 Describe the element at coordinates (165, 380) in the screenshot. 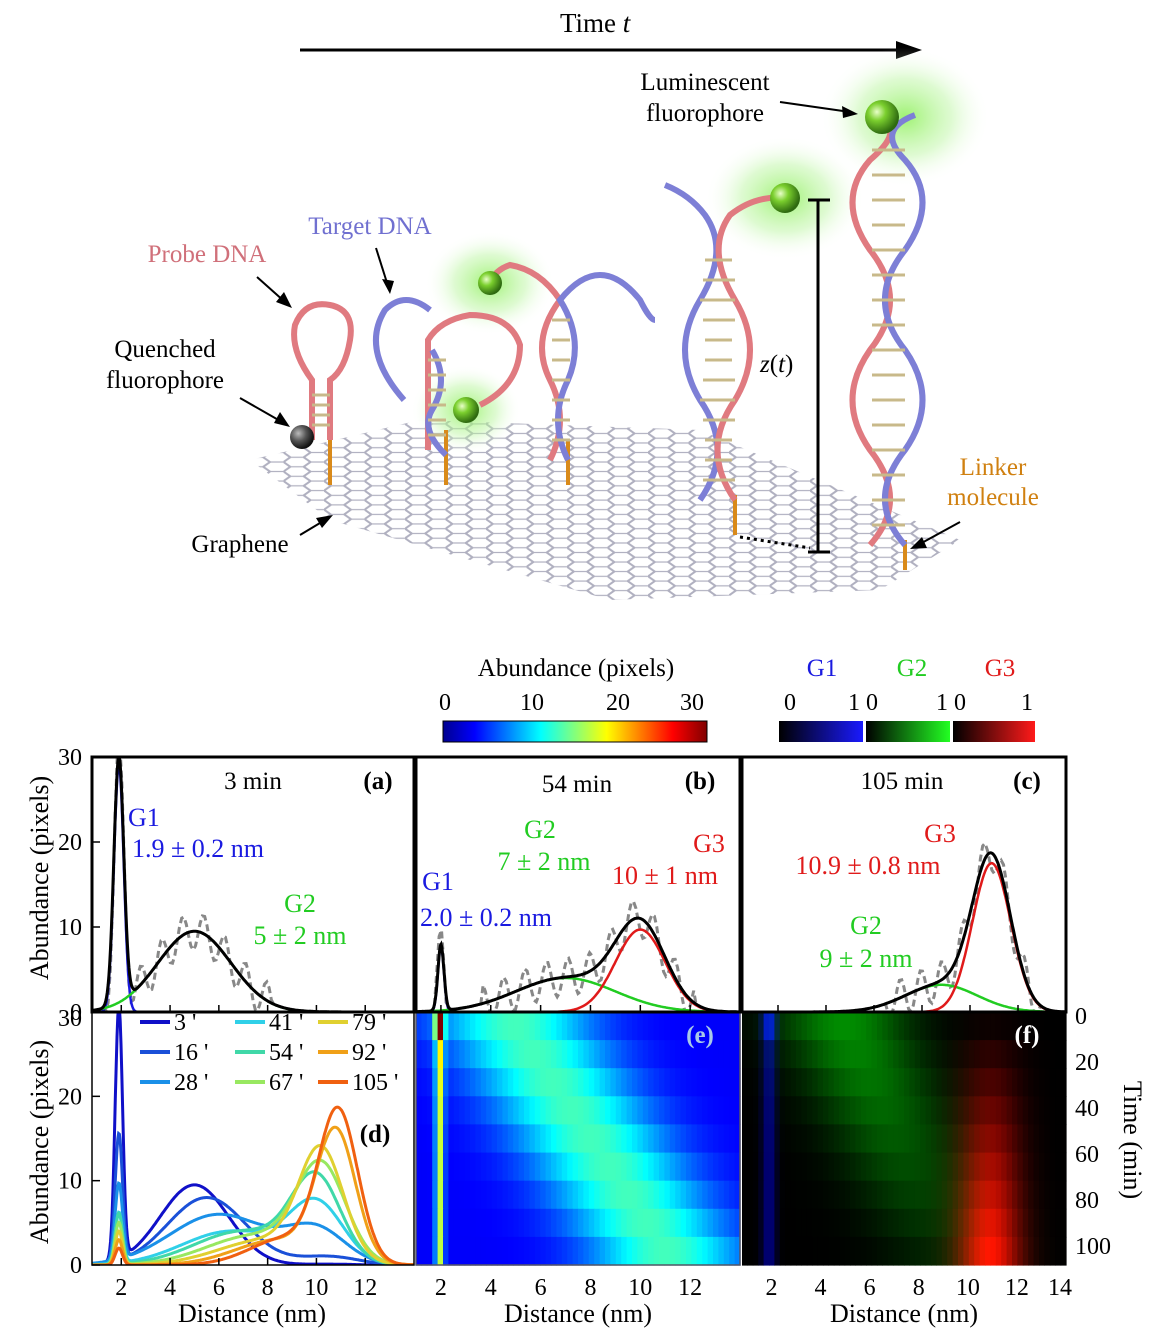

I see `quenched-label-2: fluorophore` at that location.